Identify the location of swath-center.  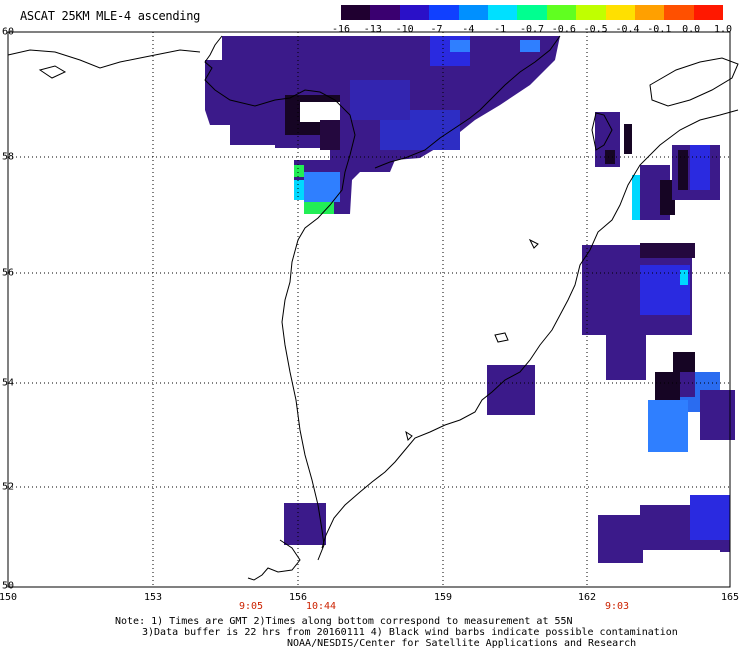
(511, 390).